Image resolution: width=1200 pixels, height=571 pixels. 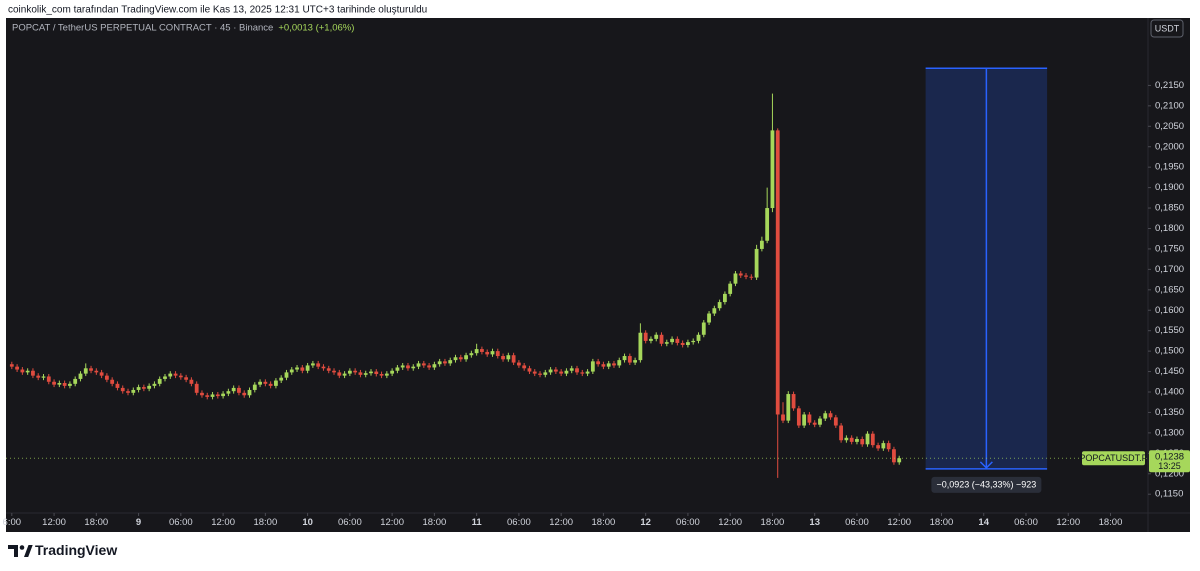 I want to click on y-tick-label: 0,1500, so click(x=1169, y=351).